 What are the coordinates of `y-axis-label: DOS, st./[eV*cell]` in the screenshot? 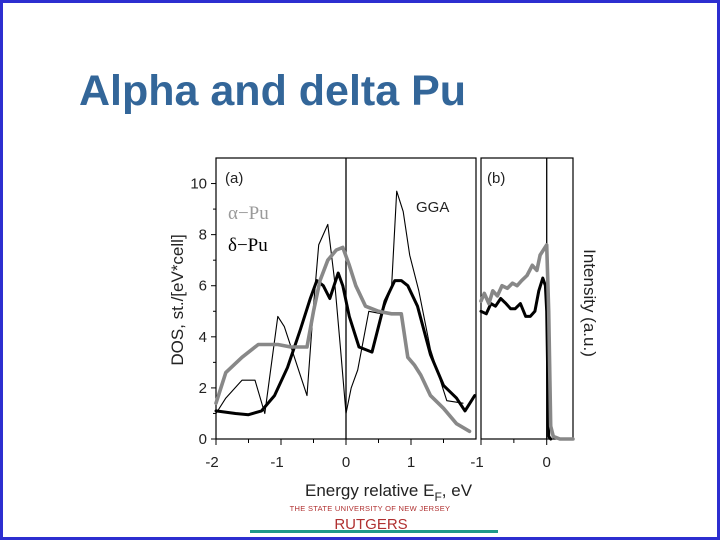 It's located at (177, 299).